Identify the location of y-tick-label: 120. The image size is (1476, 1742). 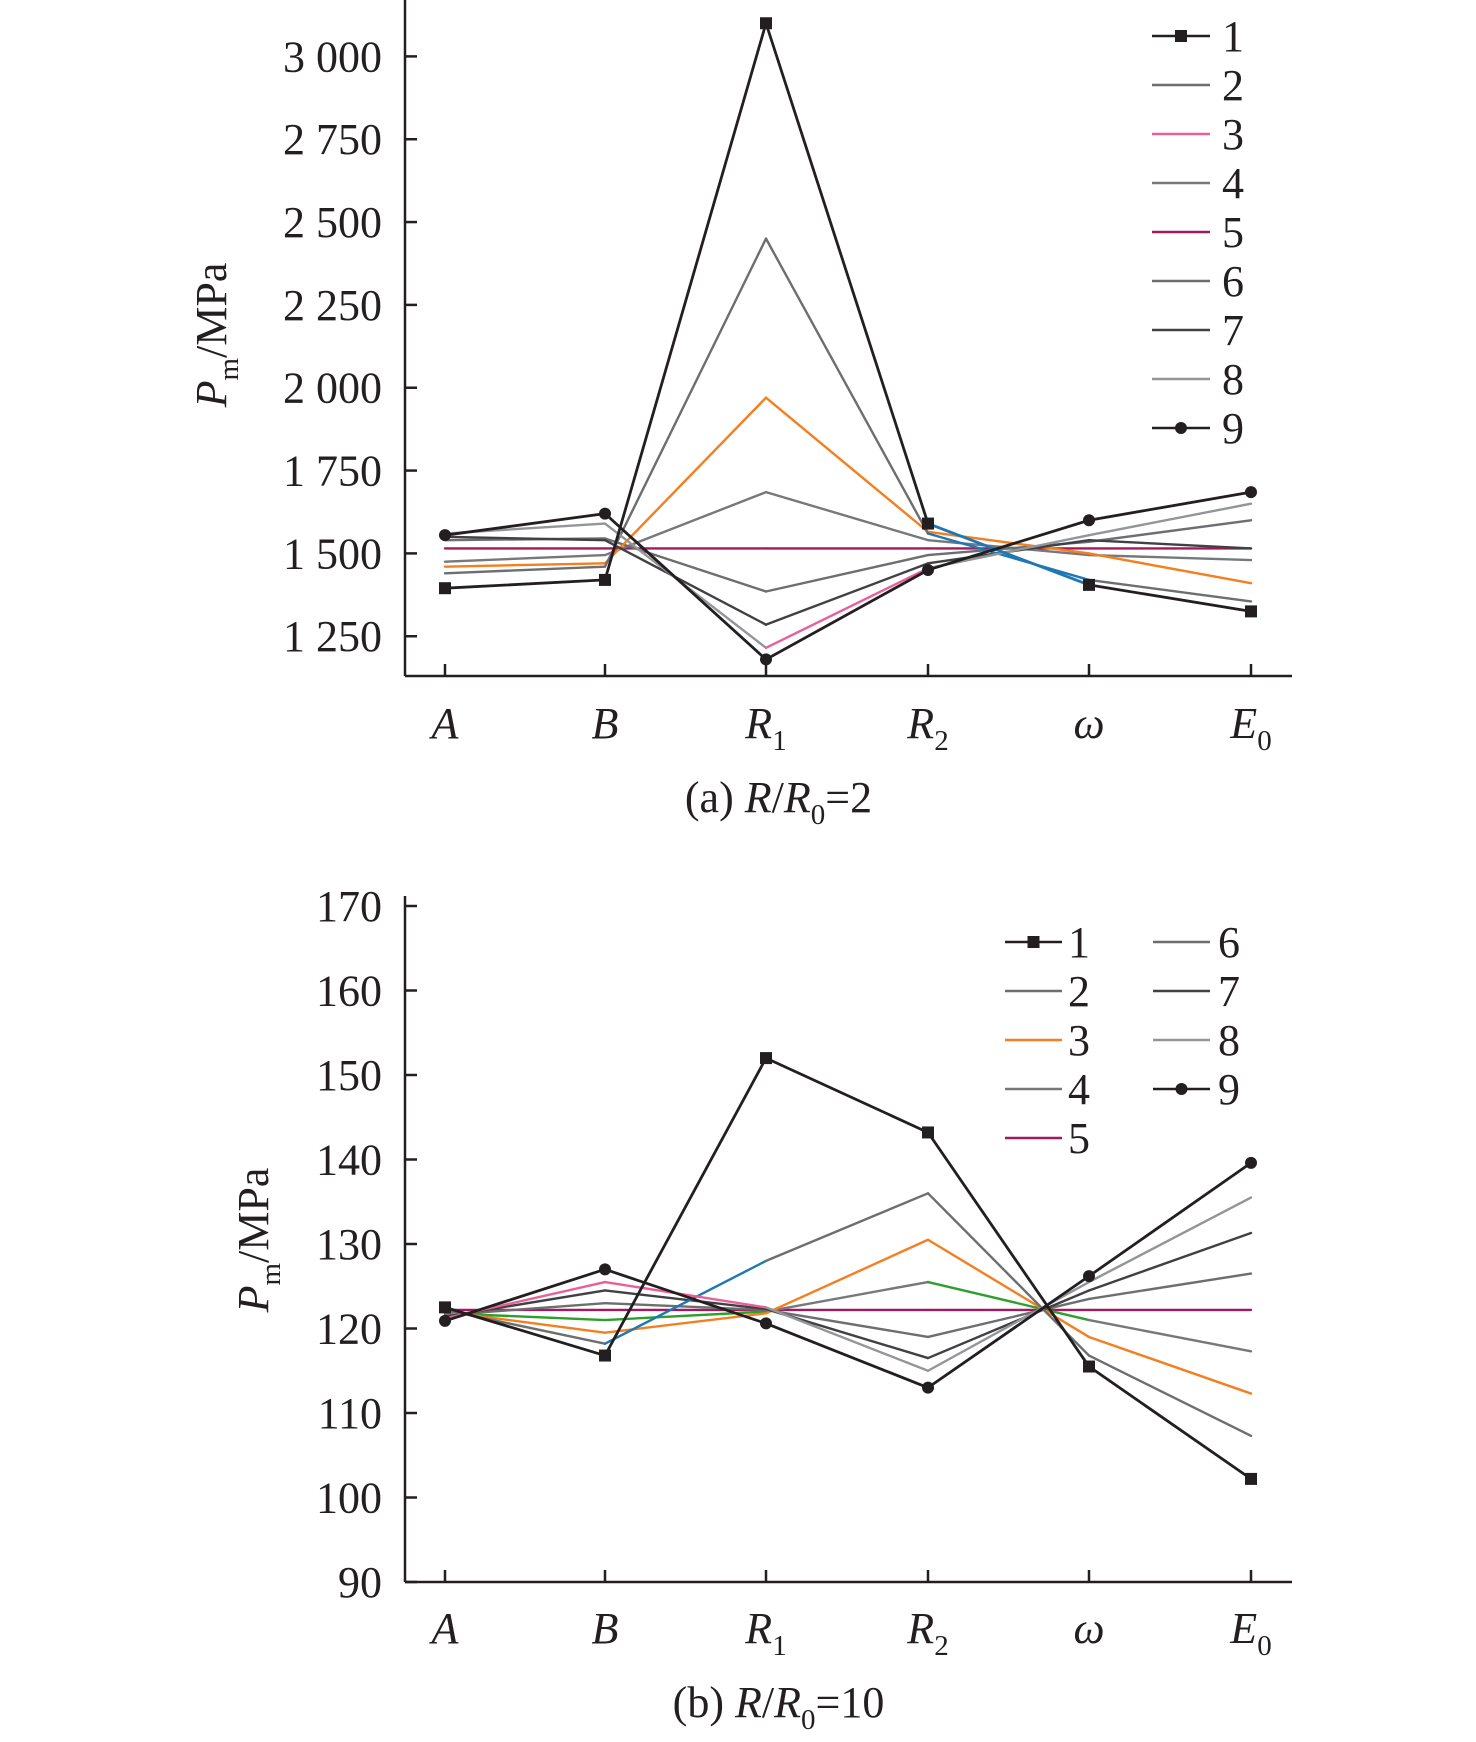
(349, 1329).